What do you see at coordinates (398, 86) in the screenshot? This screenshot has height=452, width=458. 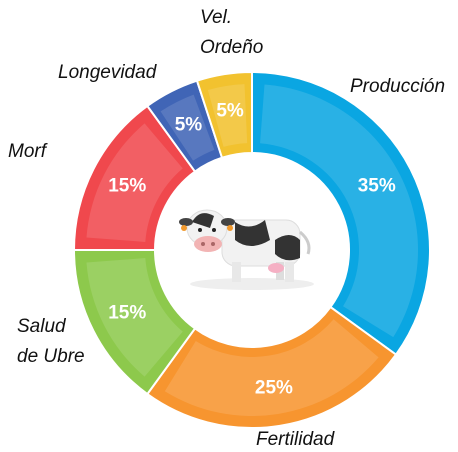 I see `category-label: Producción` at bounding box center [398, 86].